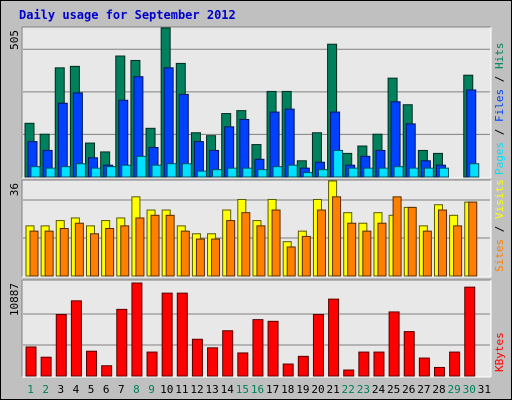 The width and height of the screenshot is (512, 400). What do you see at coordinates (499, 158) in the screenshot?
I see `legend-entry: Pages` at bounding box center [499, 158].